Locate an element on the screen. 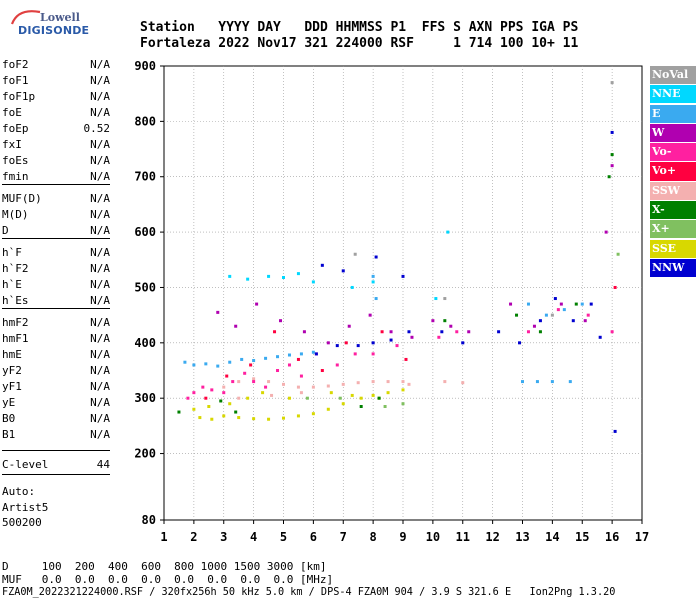  x-tick-label: 7 is located at coordinates (343, 537).